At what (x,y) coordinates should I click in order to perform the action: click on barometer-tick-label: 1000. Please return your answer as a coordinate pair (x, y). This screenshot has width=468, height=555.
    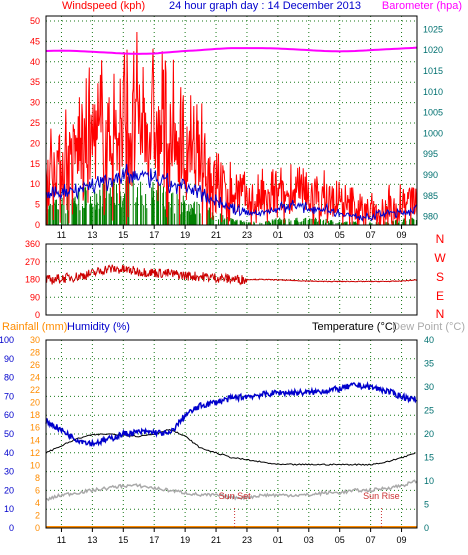
    Looking at the image, I should click on (433, 133).